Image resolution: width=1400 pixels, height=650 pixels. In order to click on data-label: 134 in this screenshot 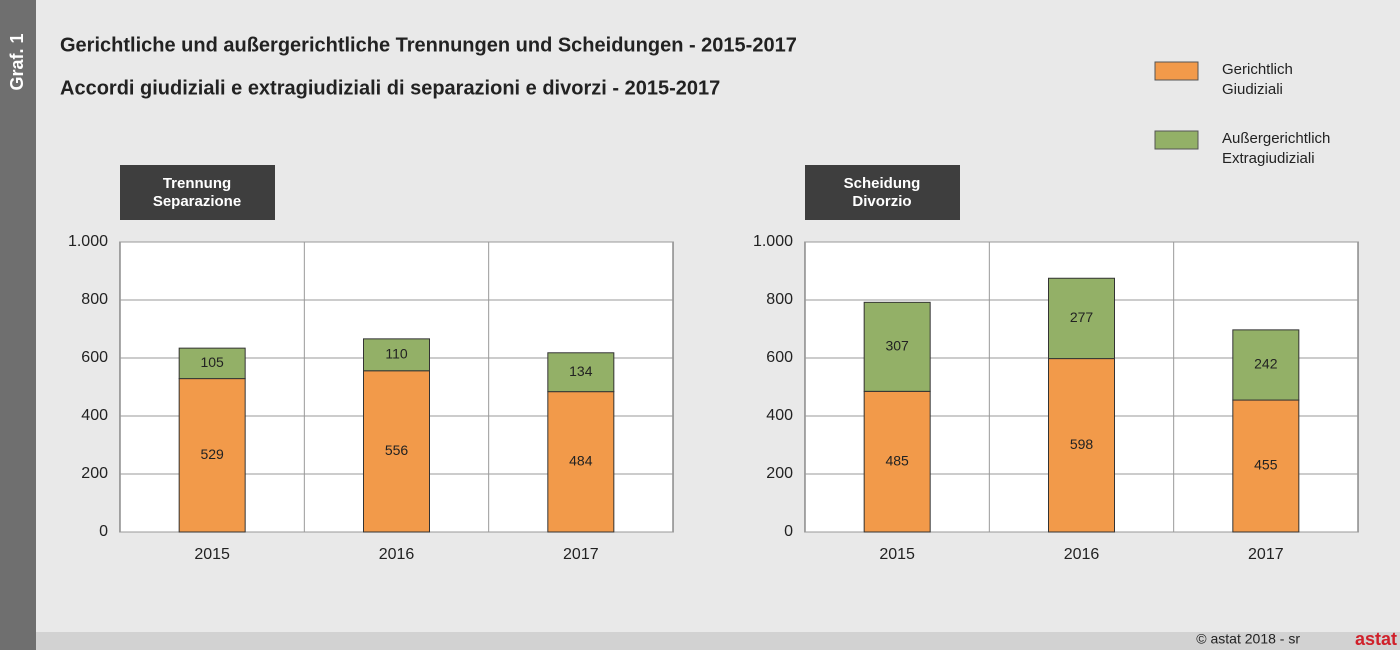, I will do `click(581, 371)`.